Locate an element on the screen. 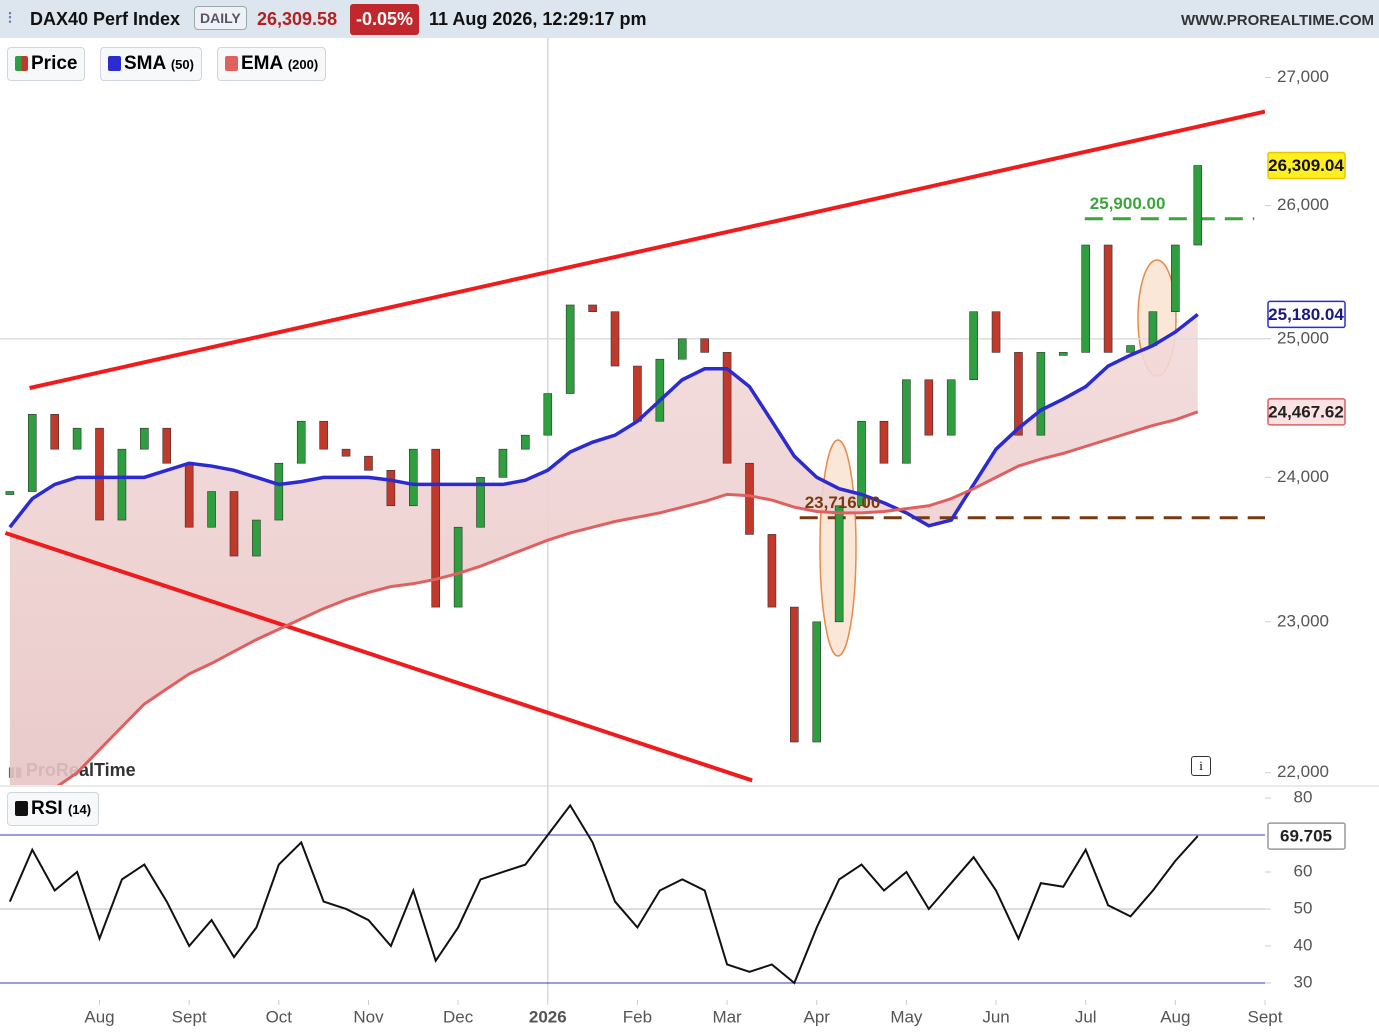  change: -0.05% is located at coordinates (385, 19).